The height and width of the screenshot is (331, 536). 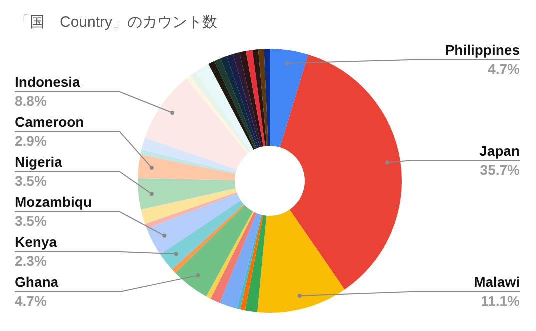 I want to click on slice-label: Nigeria, so click(x=39, y=162).